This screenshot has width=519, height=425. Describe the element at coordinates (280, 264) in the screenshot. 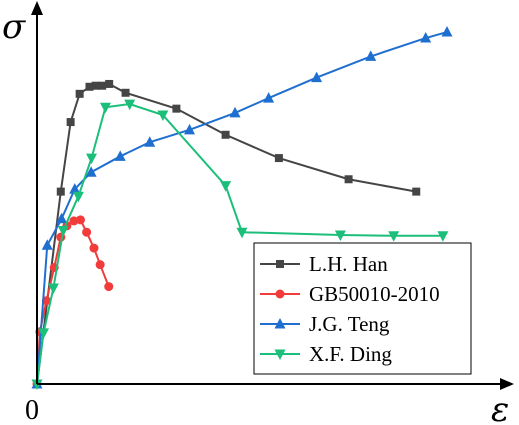

I see `legend-marker-l-h-han` at that location.